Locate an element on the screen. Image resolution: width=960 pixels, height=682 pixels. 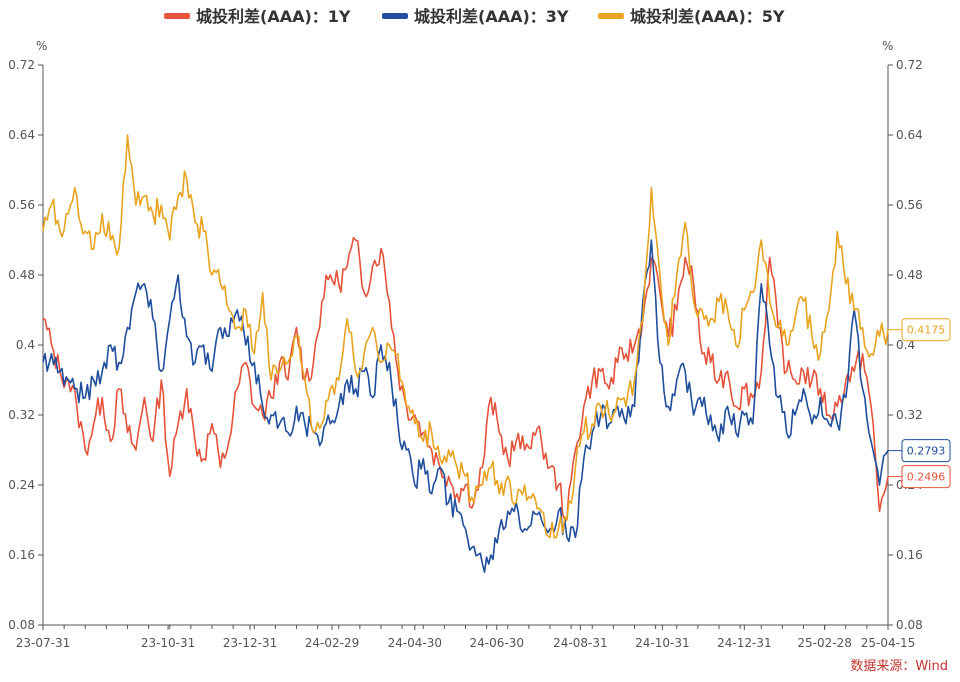
y-tick-label-right: 0.48 is located at coordinates (909, 275).